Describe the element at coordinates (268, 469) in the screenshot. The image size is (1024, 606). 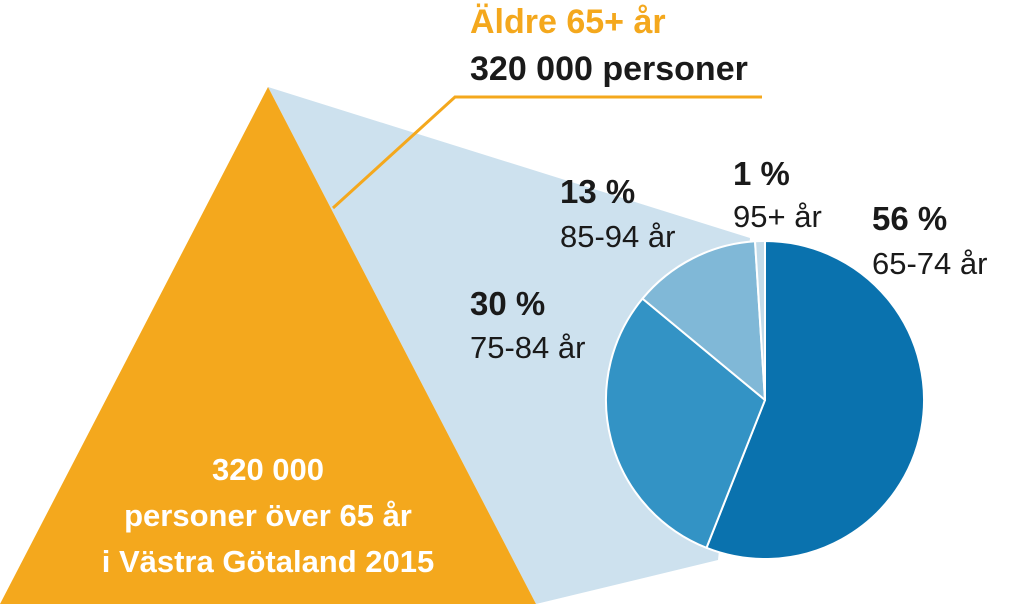
I see `pyramid-line-1: 320 000` at that location.